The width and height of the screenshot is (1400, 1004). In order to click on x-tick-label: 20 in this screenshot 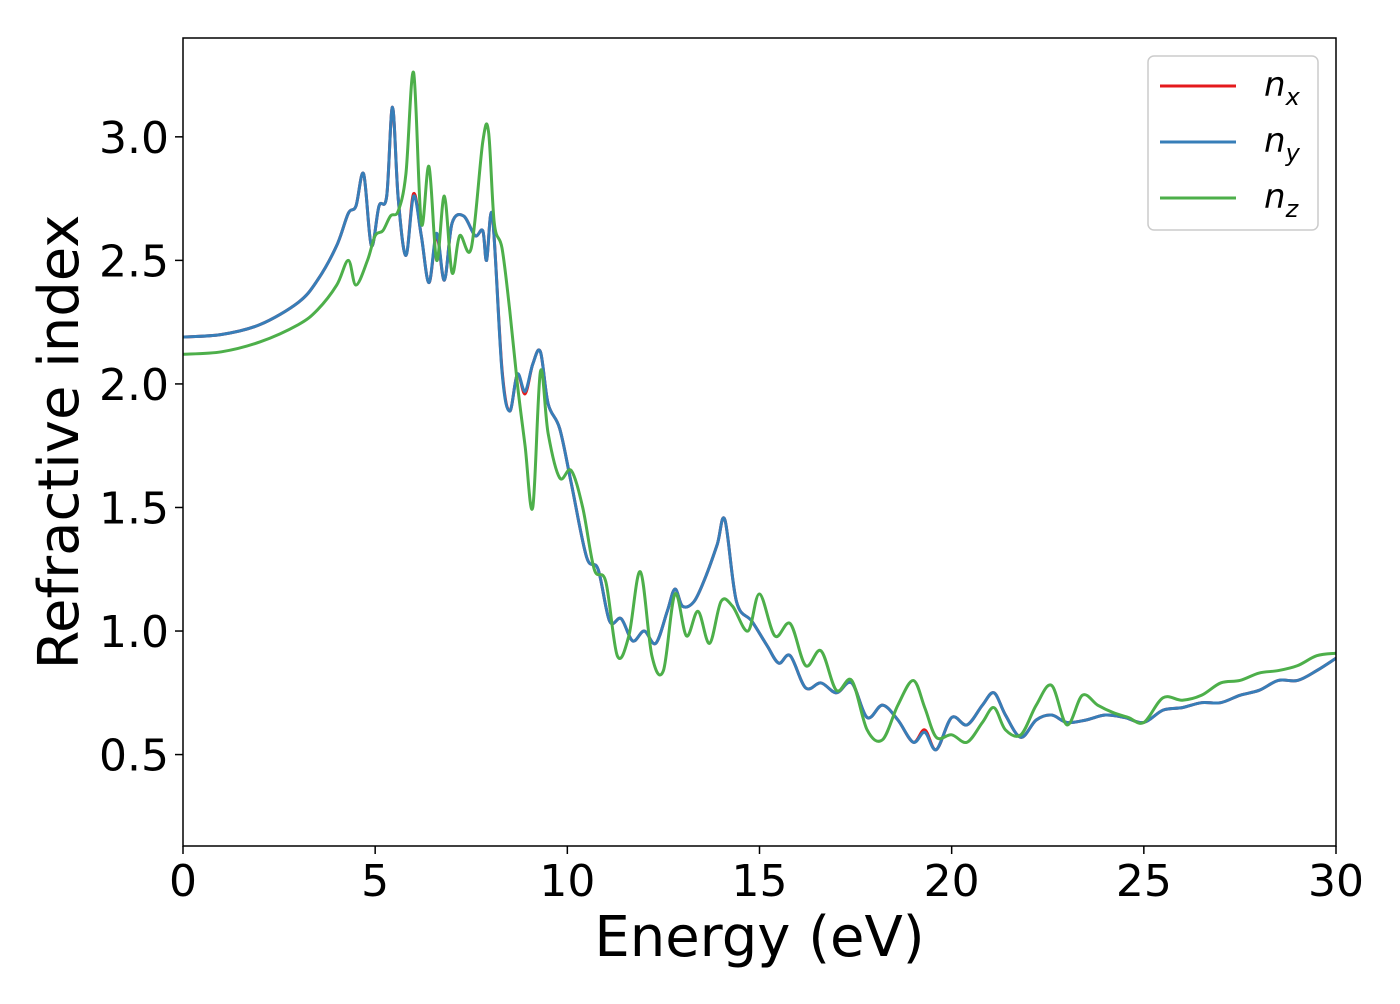, I will do `click(952, 881)`.